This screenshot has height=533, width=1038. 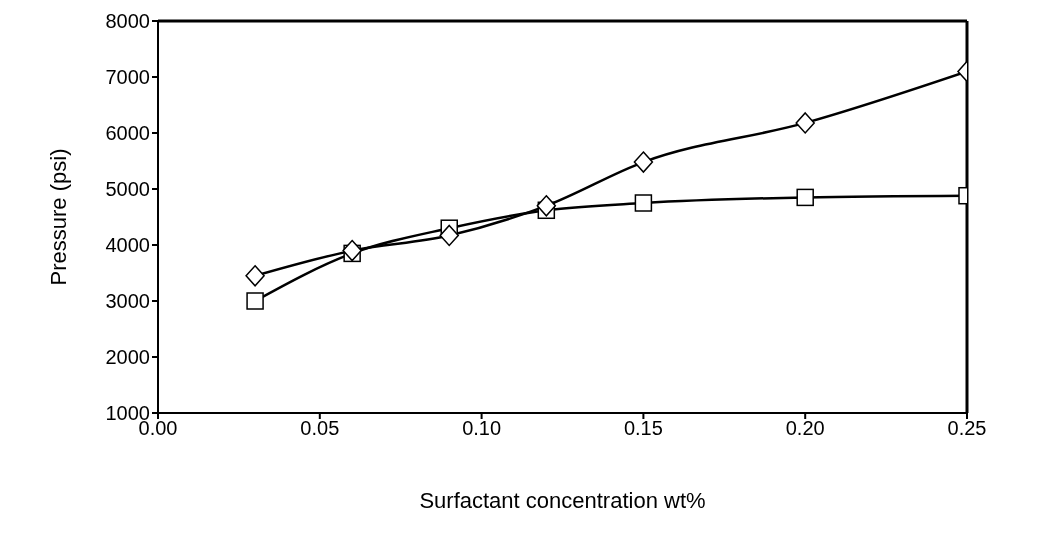 I want to click on x-tick-label: 0.15, so click(x=643, y=428).